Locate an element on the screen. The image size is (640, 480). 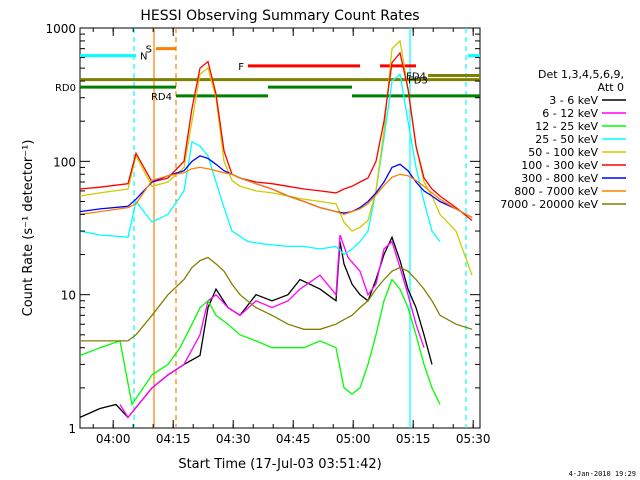
legend-entry-label: 3 - 6 keV is located at coordinates (573, 100).